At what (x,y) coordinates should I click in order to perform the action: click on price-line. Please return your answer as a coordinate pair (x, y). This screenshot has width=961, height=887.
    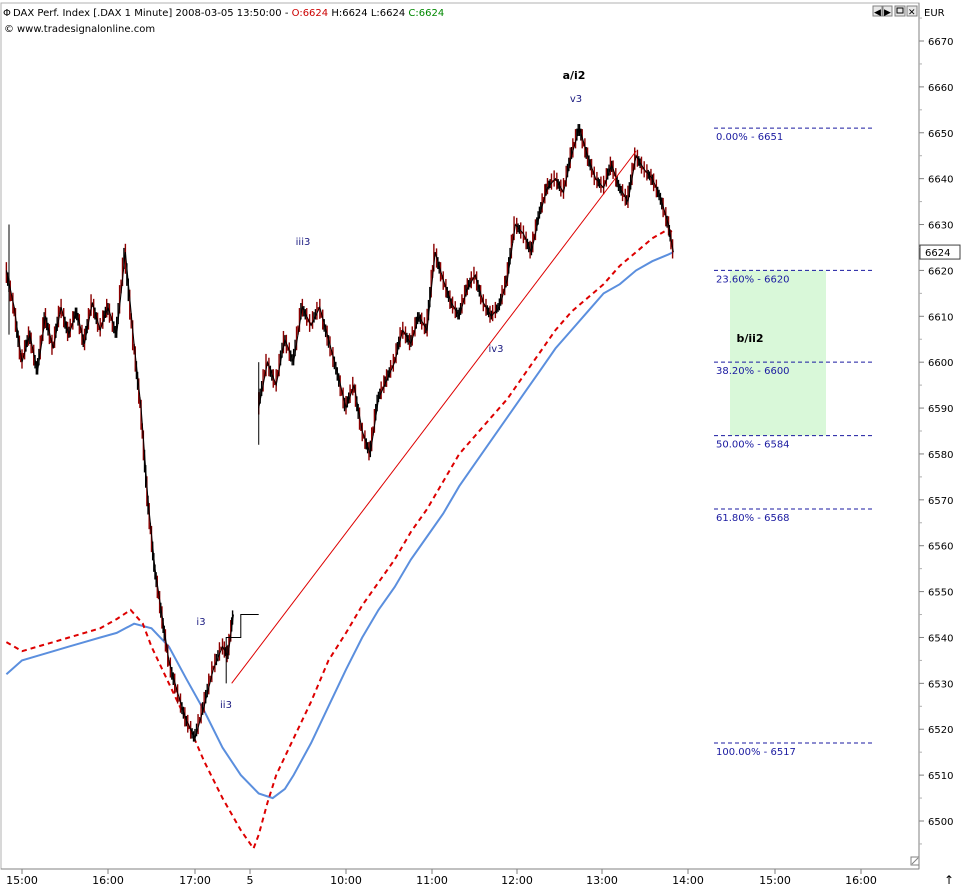
    Looking at the image, I should click on (119, 496).